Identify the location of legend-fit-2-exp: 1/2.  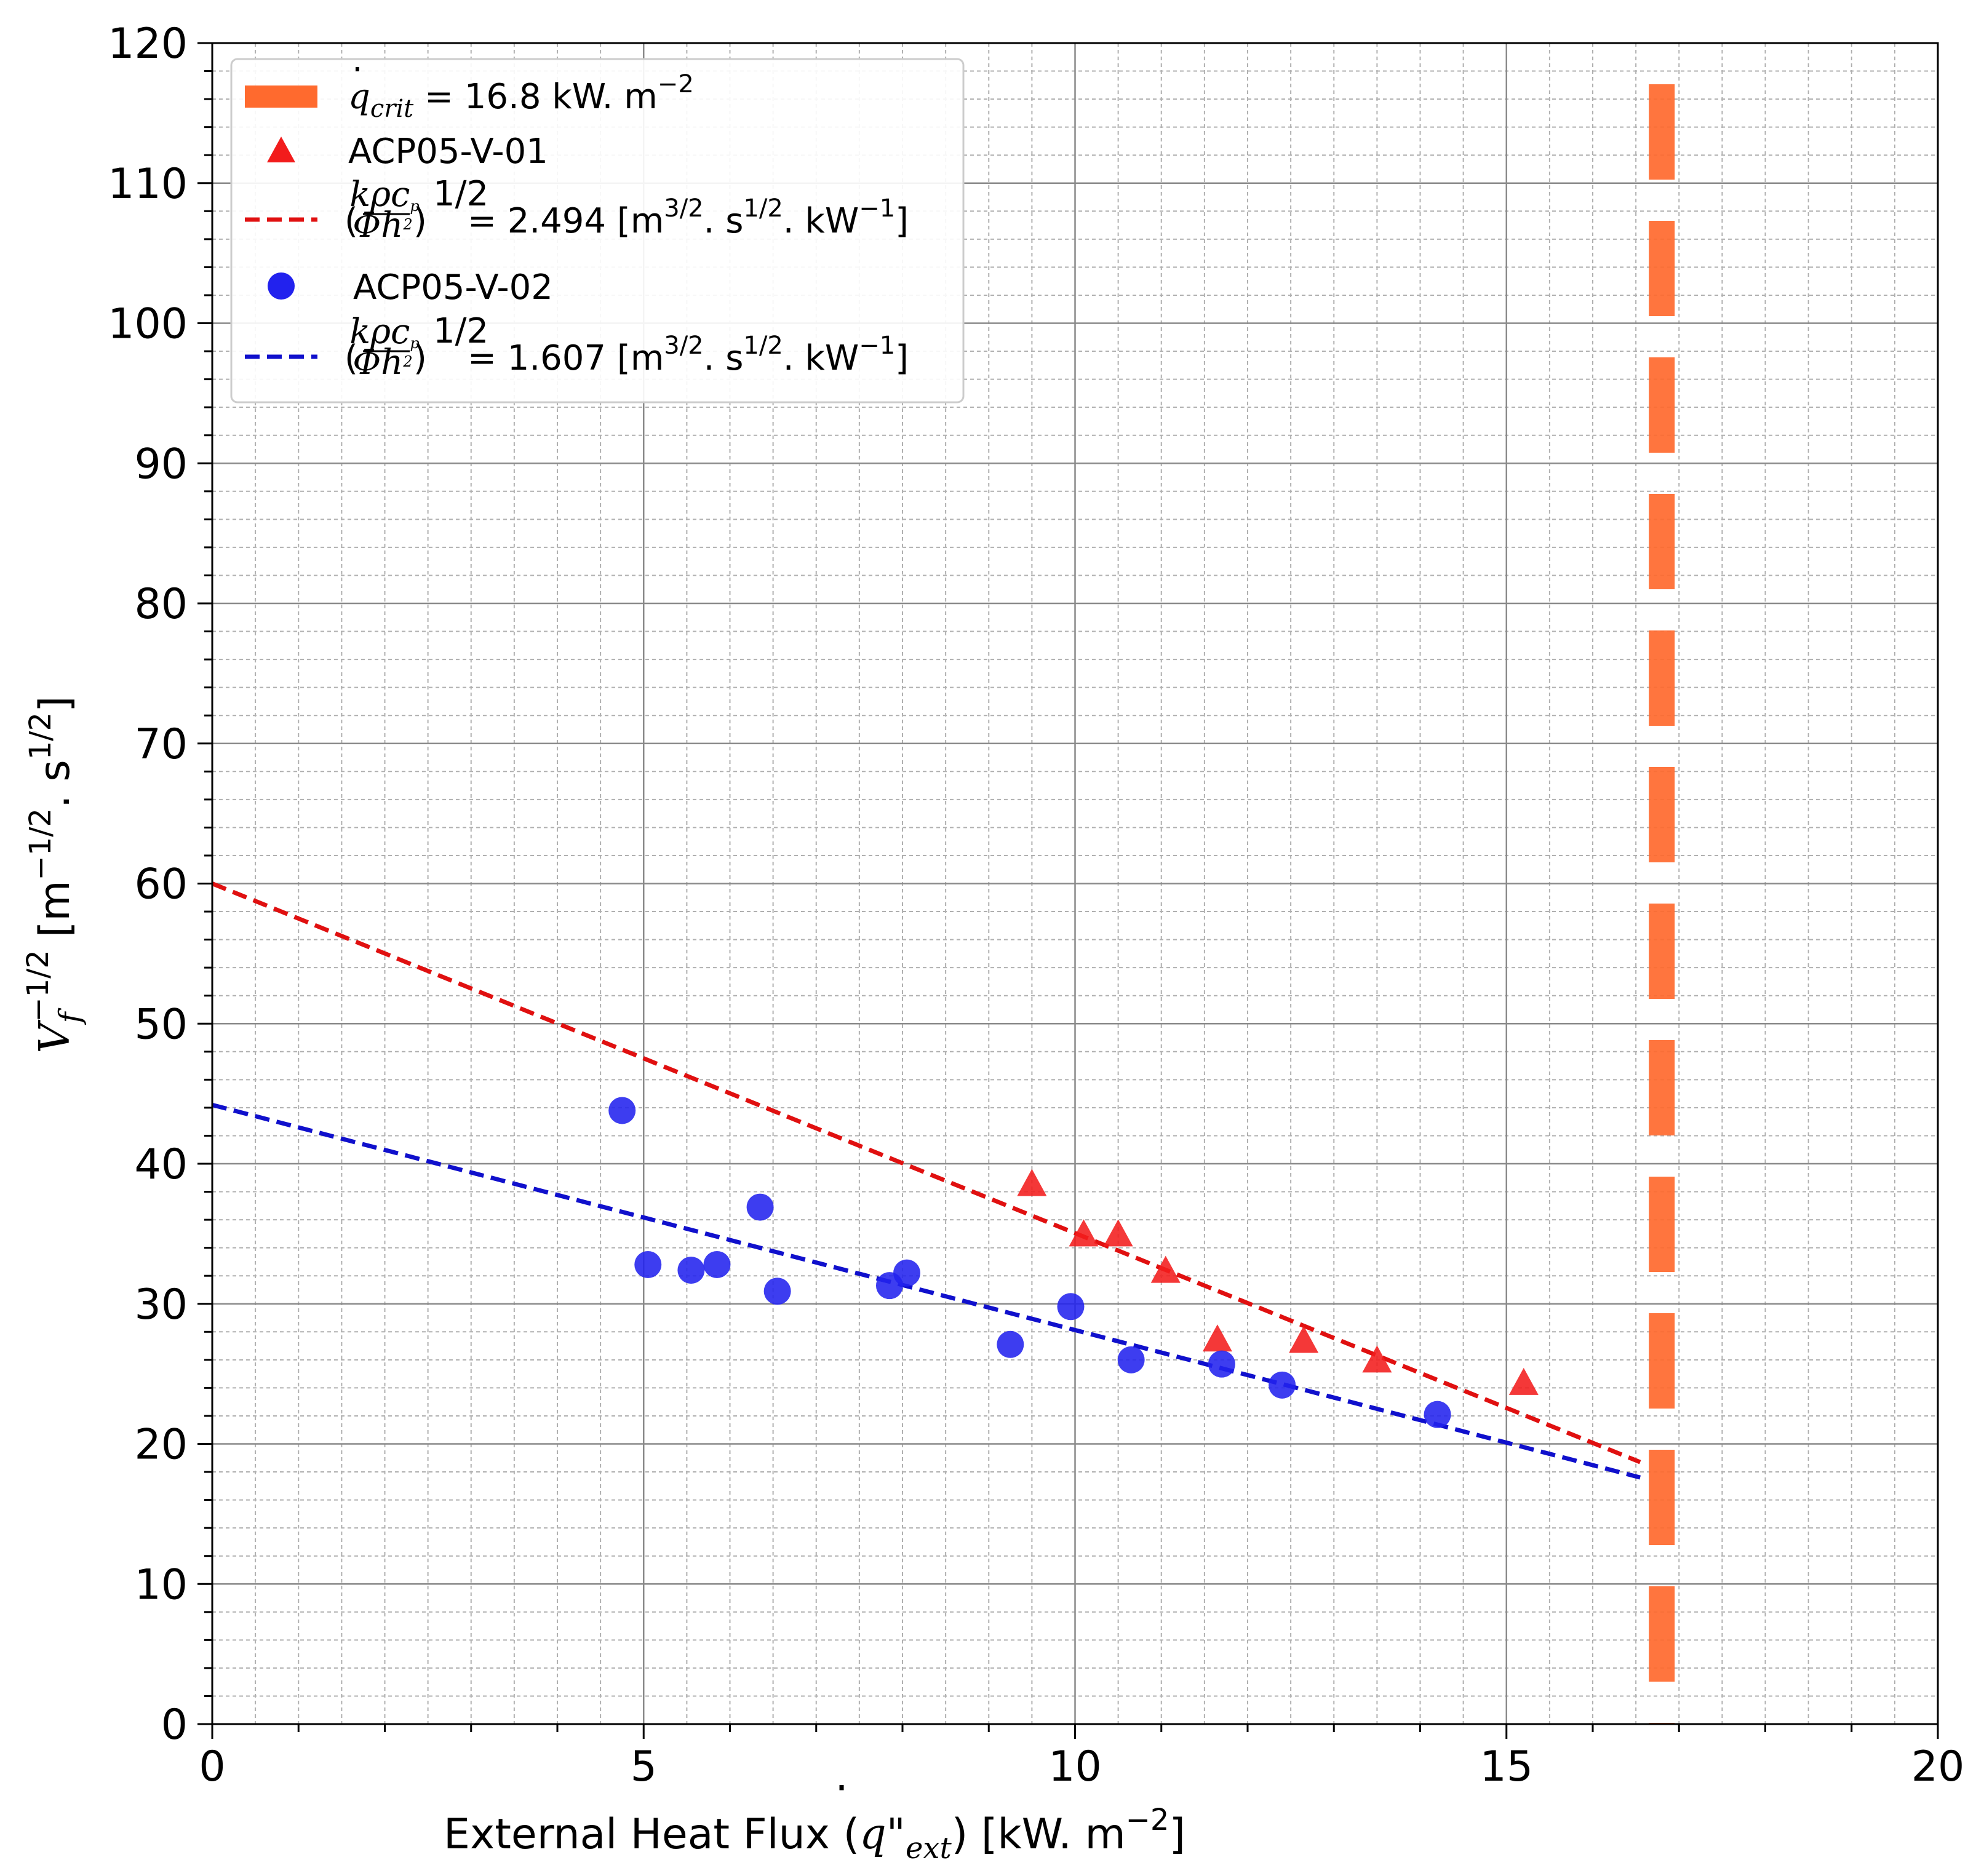
(460, 331).